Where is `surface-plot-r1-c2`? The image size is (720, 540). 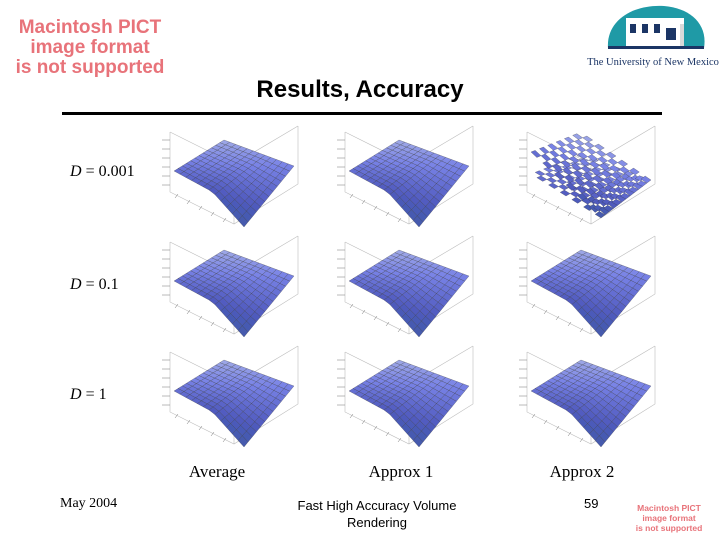 surface-plot-r1-c2 is located at coordinates (405, 178).